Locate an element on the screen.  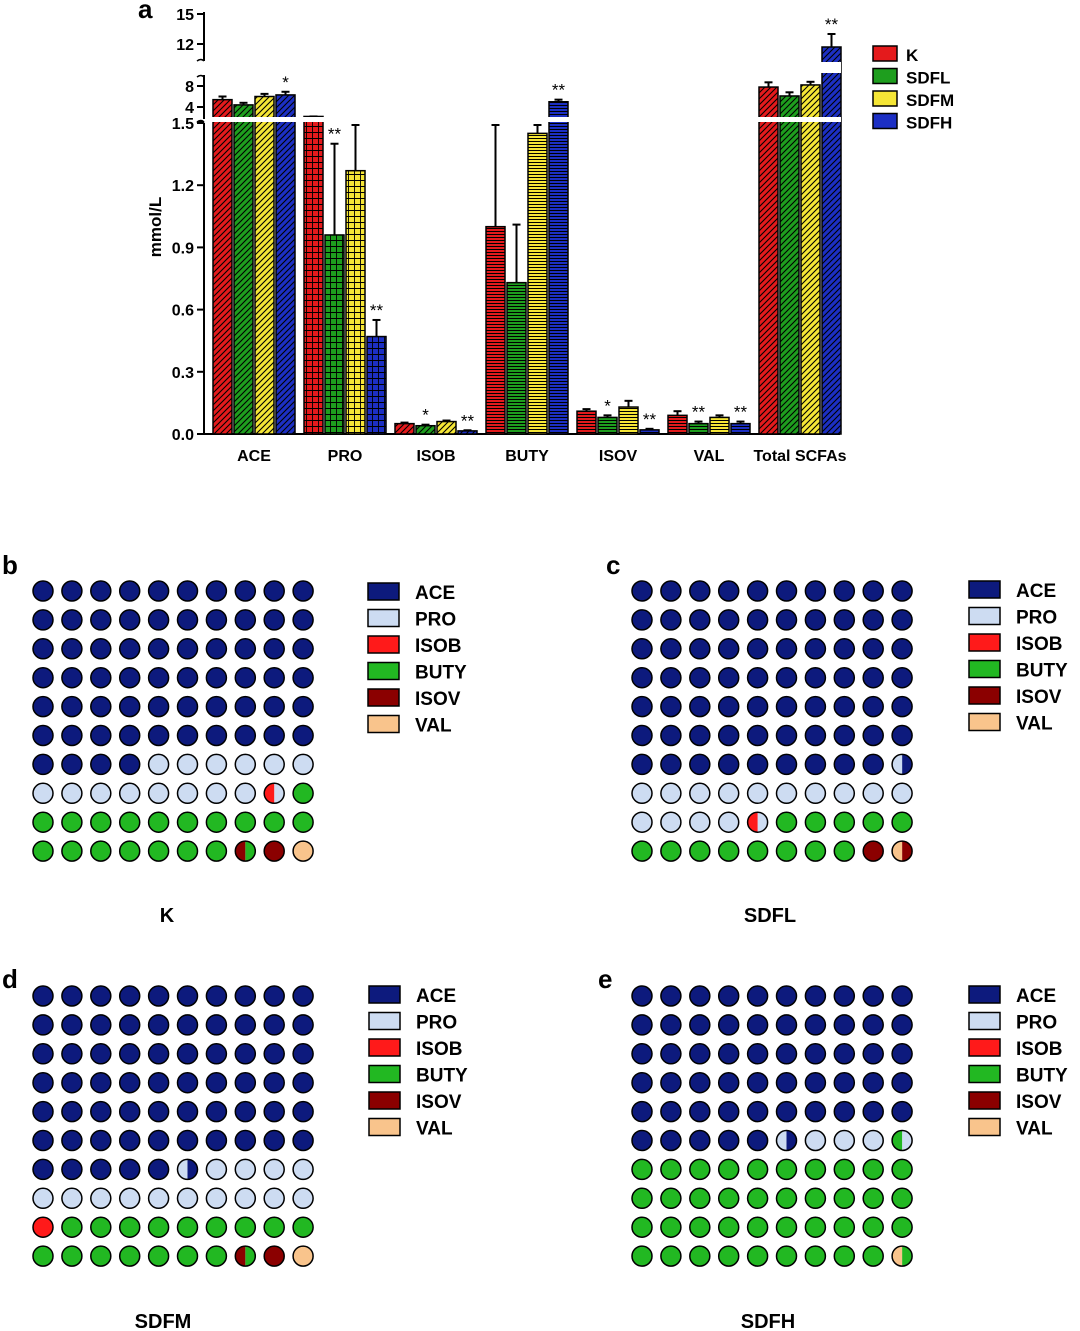
waffle-legend-label-BUTY: BUTY is located at coordinates (1042, 1076).